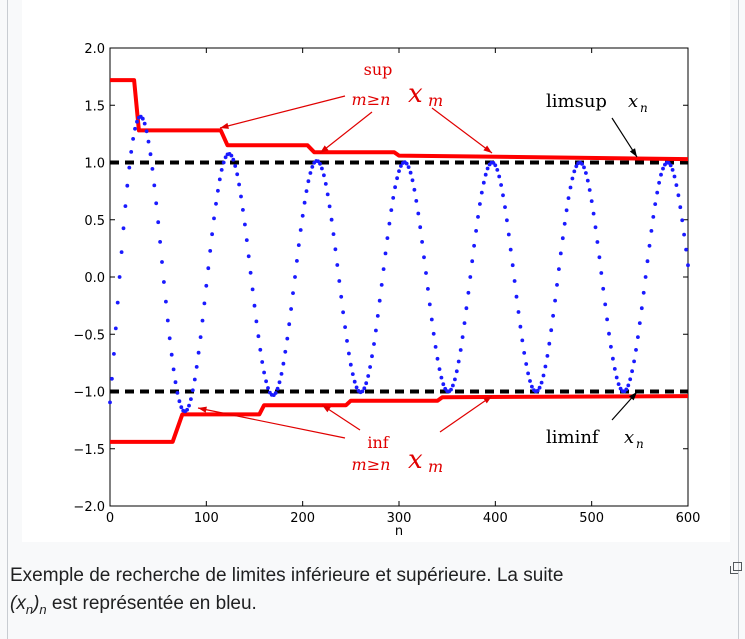 The image size is (745, 639). I want to click on y-tick-label: 1.5, so click(94, 106).